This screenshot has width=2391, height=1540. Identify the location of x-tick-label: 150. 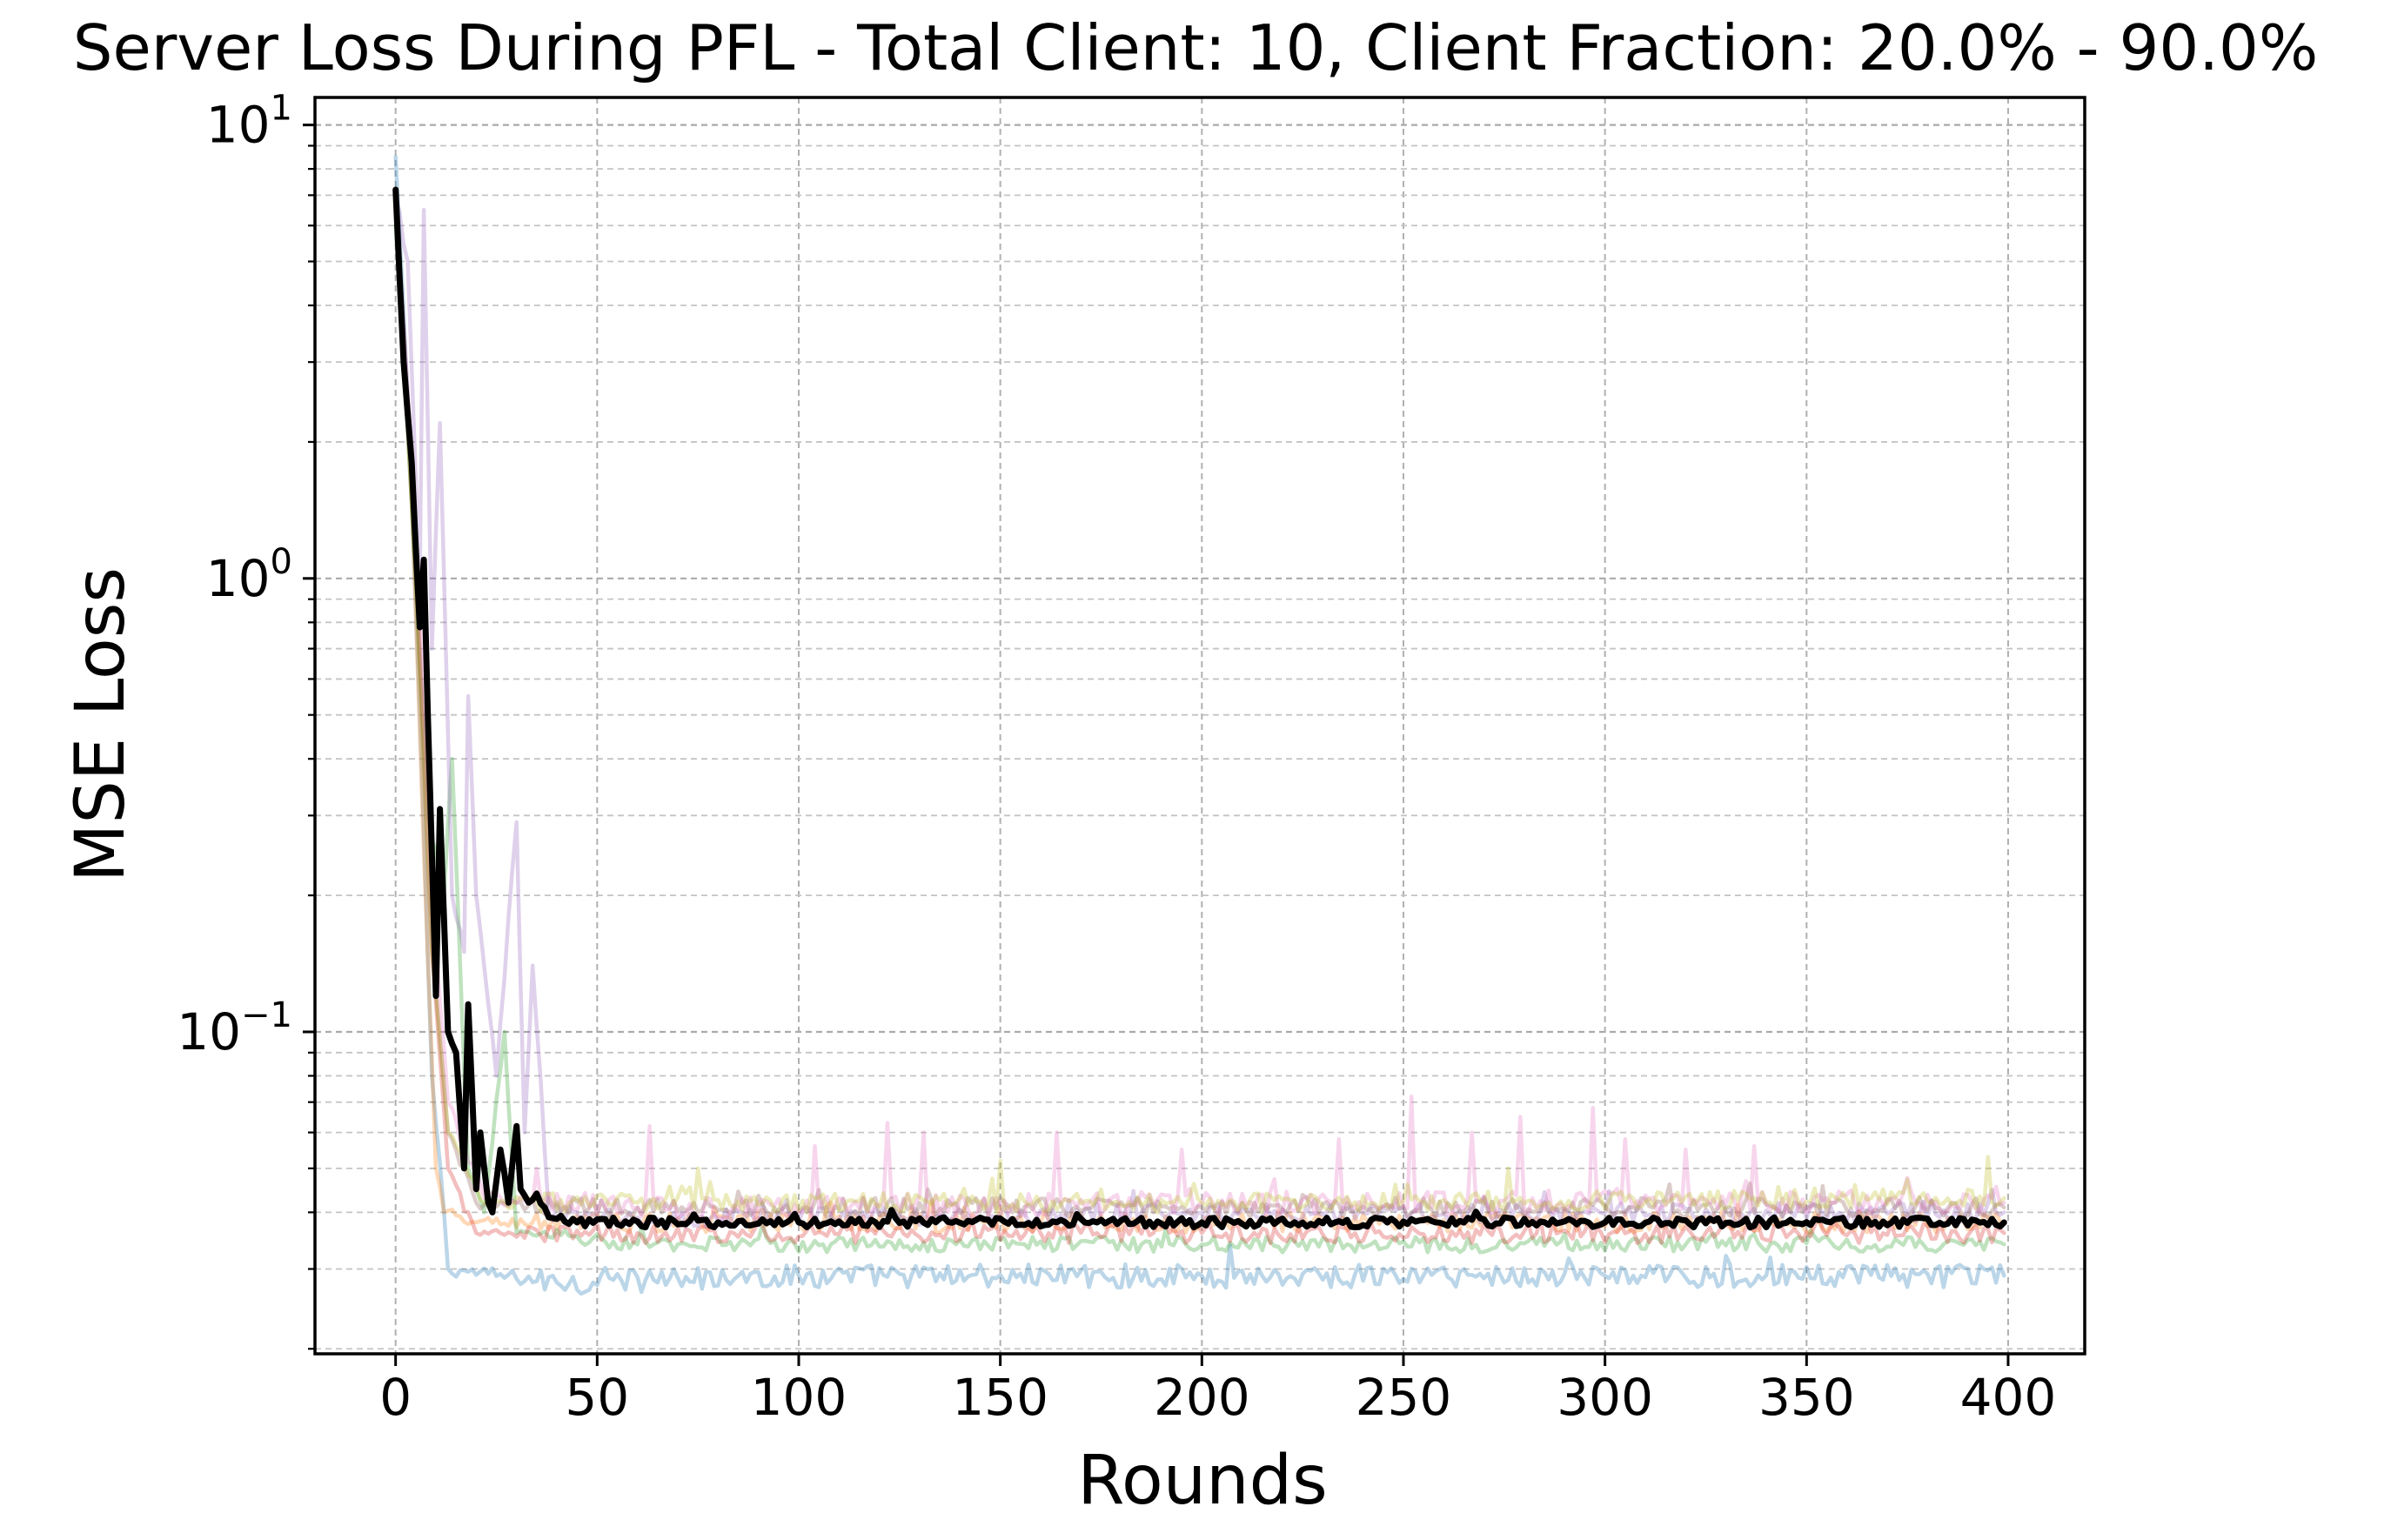
(1000, 1397).